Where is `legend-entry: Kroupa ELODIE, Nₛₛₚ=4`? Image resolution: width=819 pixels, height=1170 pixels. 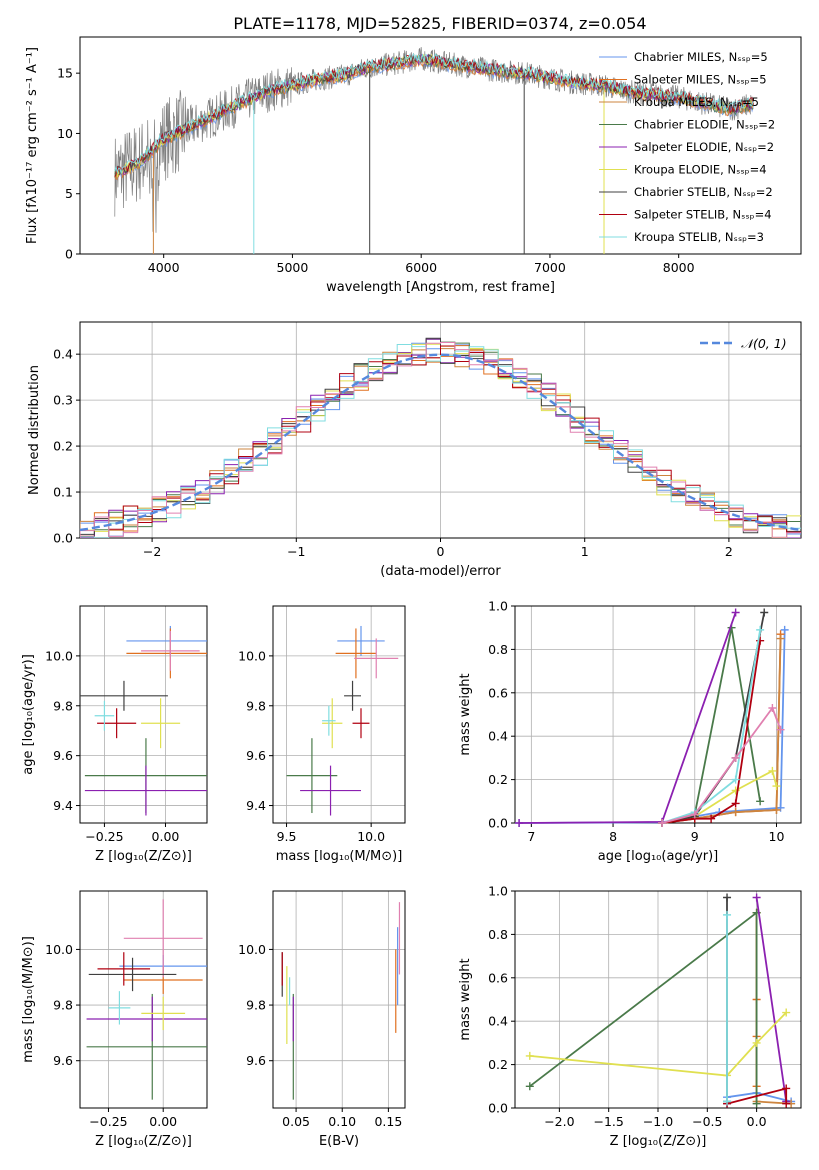 legend-entry: Kroupa ELODIE, Nₛₛₚ=4 is located at coordinates (700, 170).